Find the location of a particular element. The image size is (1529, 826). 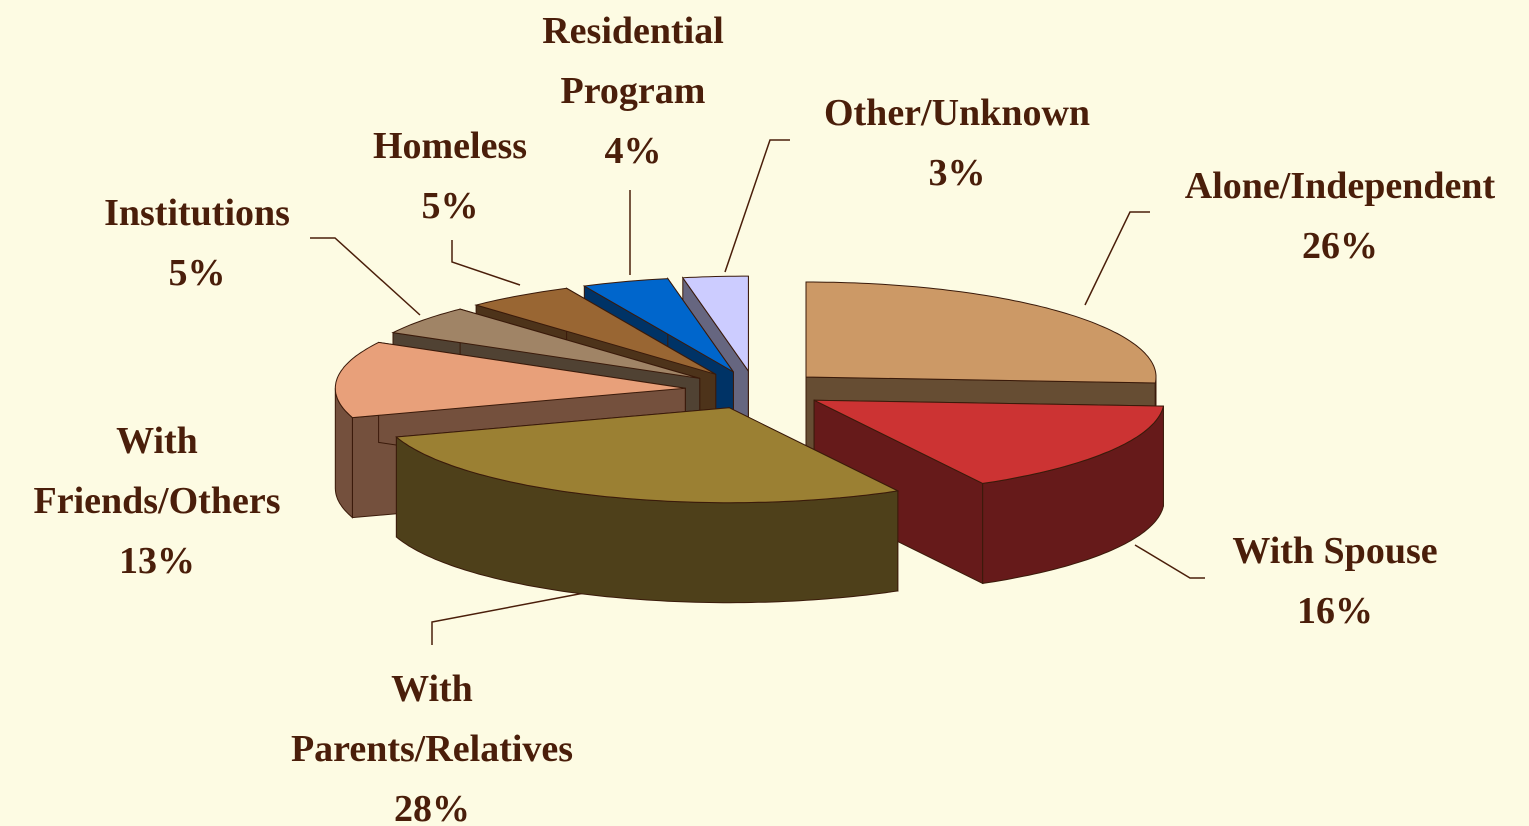

value-label: 26% is located at coordinates (1340, 246).